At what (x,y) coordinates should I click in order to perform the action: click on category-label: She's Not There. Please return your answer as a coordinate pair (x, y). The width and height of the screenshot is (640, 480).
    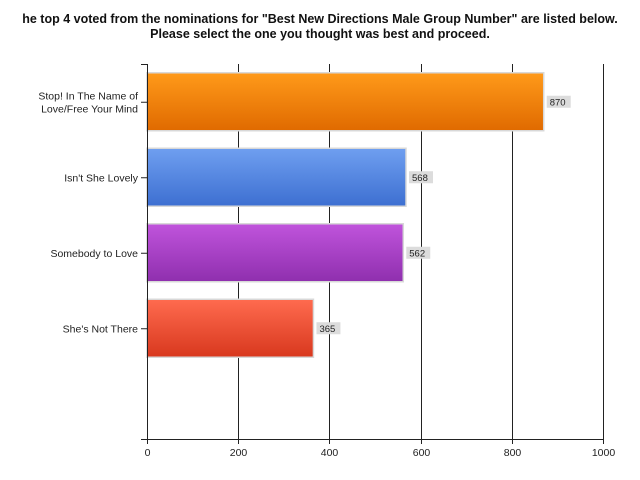
    Looking at the image, I should click on (101, 329).